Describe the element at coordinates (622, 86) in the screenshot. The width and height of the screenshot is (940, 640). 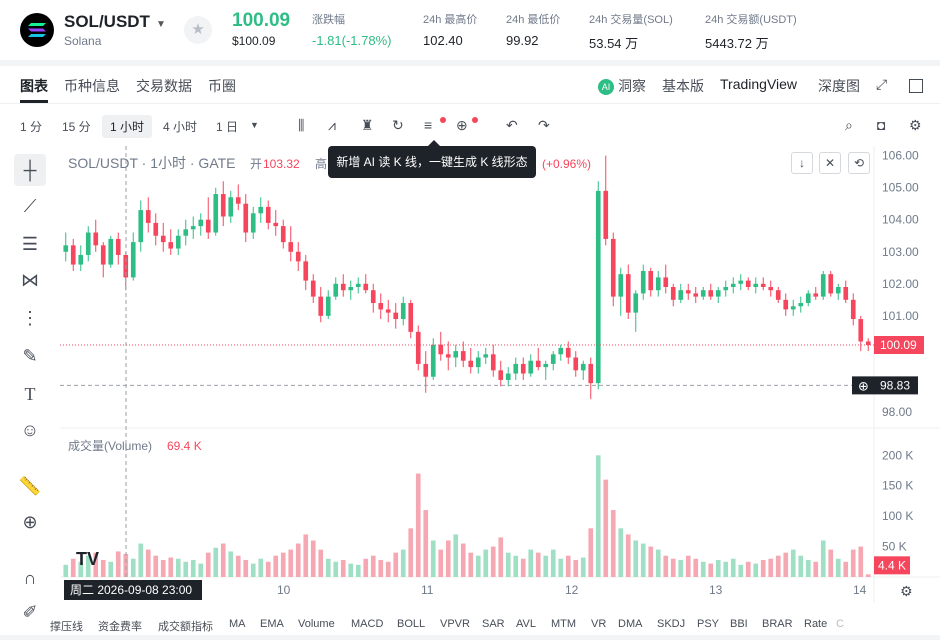
I see `insight-button: AI 洞察` at that location.